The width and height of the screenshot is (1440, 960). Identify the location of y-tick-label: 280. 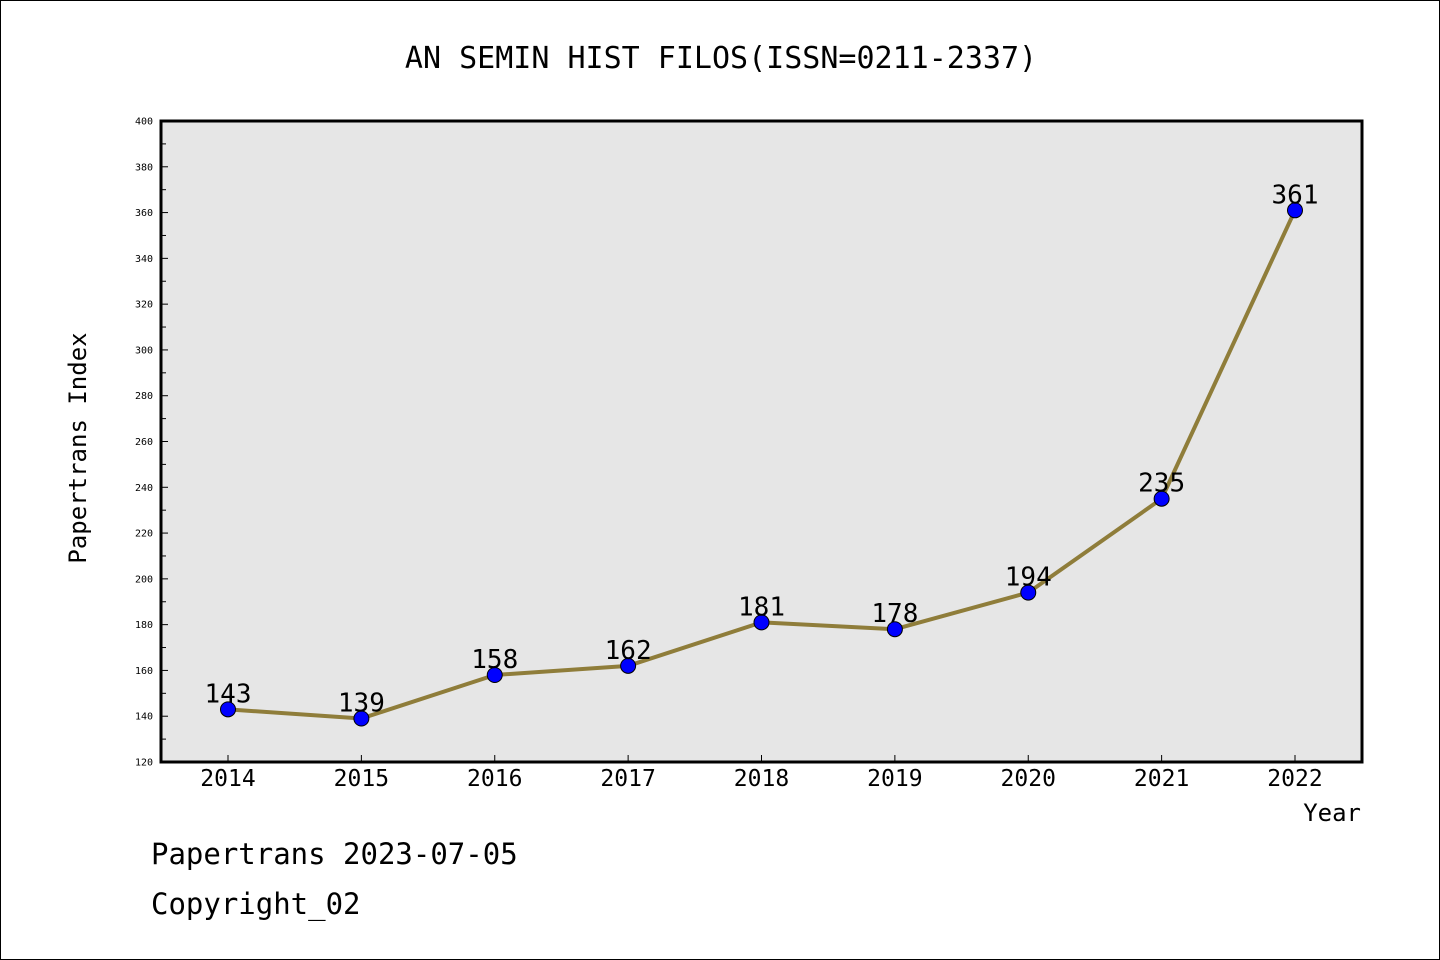
(144, 396).